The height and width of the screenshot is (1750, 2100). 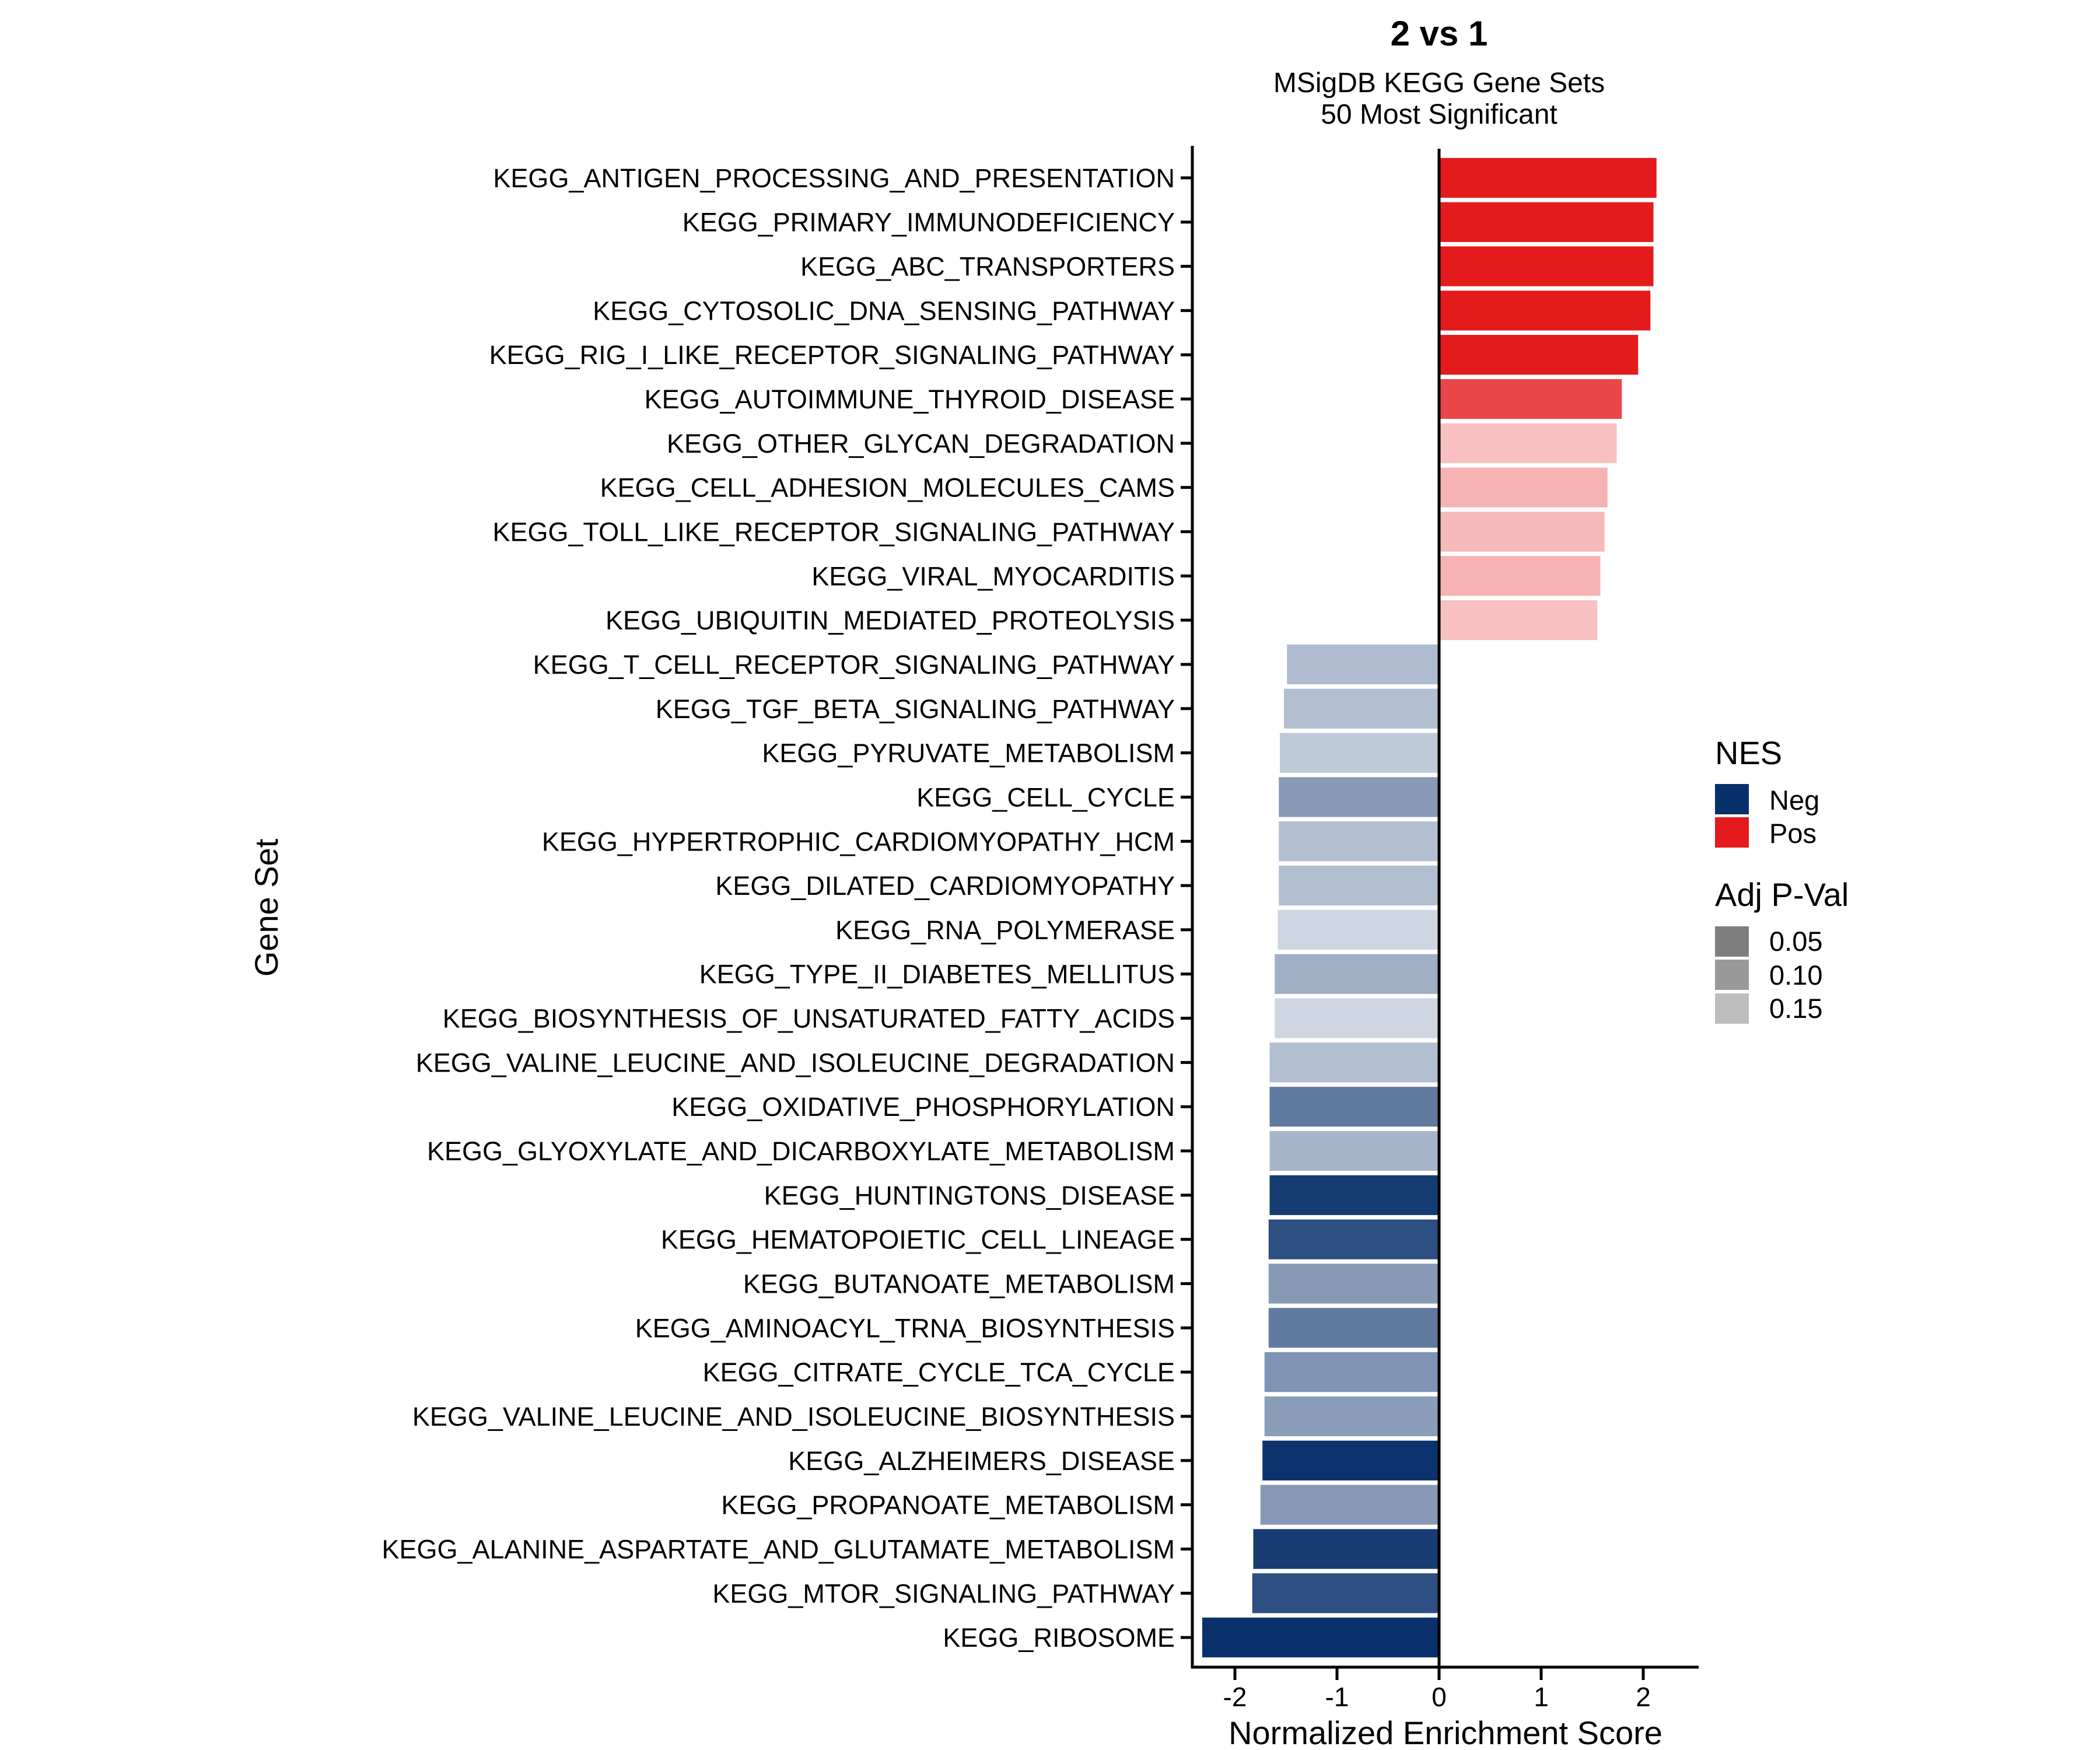 What do you see at coordinates (993, 576) in the screenshot?
I see `y-tick-label: KEGG_VIRAL_MYOCARDITIS` at bounding box center [993, 576].